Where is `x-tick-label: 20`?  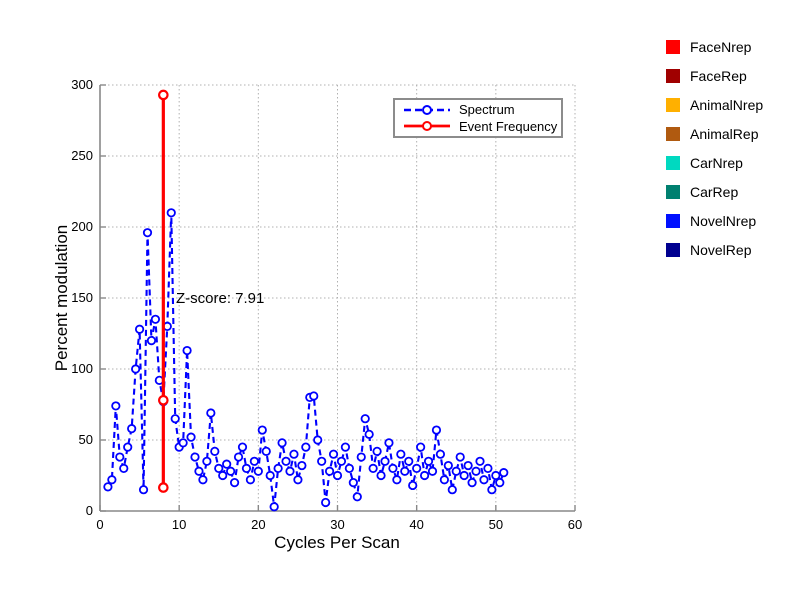 x-tick-label: 20 is located at coordinates (258, 524).